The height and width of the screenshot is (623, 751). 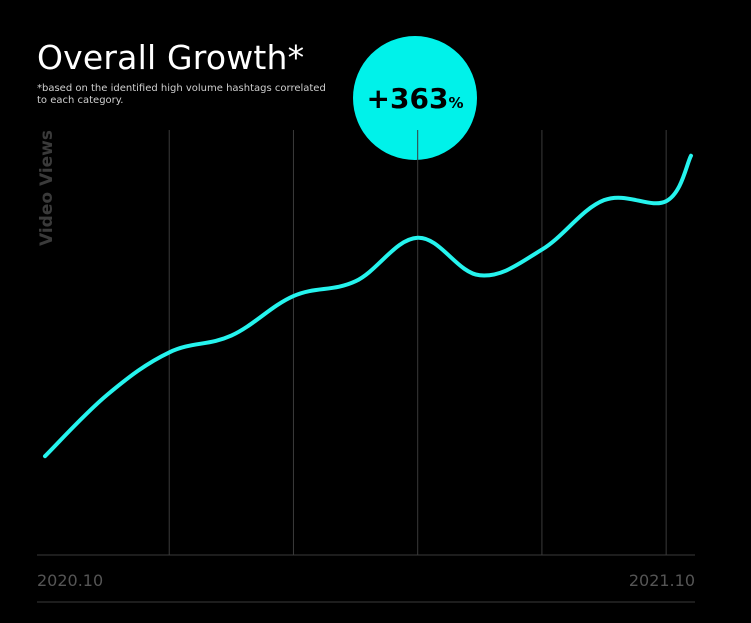 What do you see at coordinates (407, 98) in the screenshot?
I see `growth-value: +363` at bounding box center [407, 98].